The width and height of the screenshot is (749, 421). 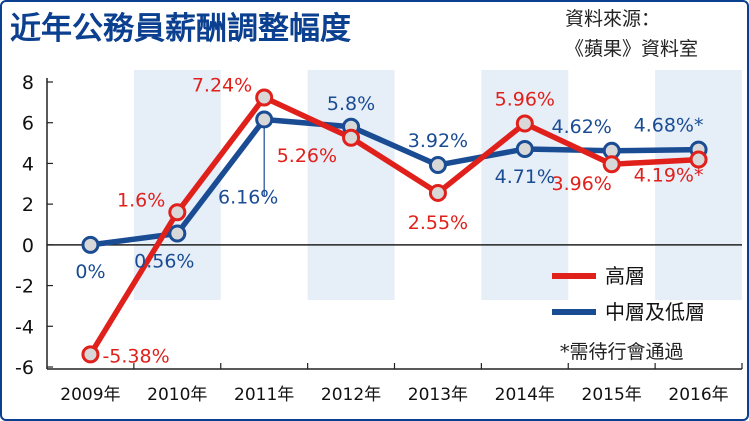 What do you see at coordinates (90, 395) in the screenshot?
I see `x-tick-label: 2009年` at bounding box center [90, 395].